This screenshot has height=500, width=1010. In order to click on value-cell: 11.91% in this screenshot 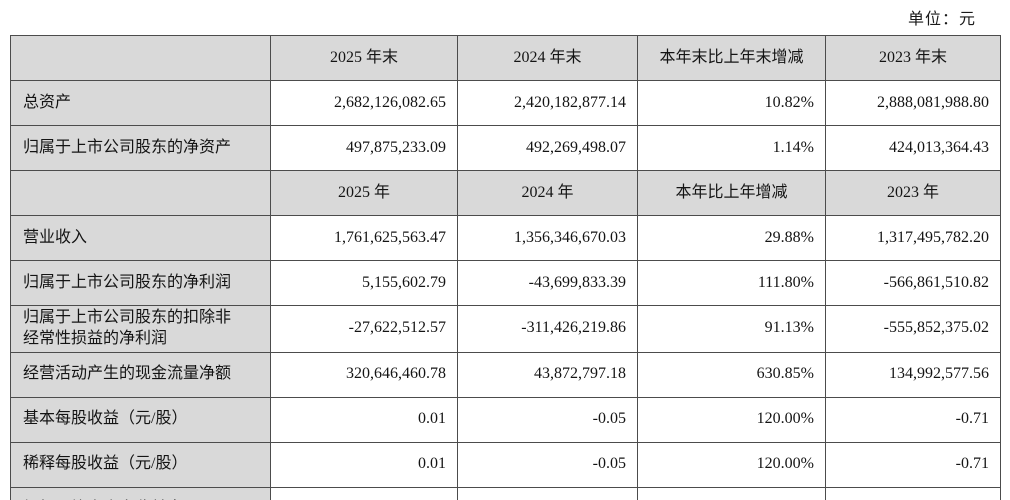, I will do `click(731, 493)`.